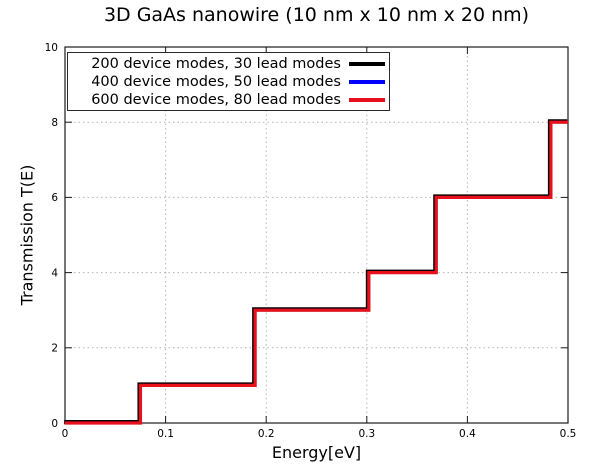 Image resolution: width=600 pixels, height=464 pixels. Describe the element at coordinates (54, 273) in the screenshot. I see `y-tick-label: 4` at that location.